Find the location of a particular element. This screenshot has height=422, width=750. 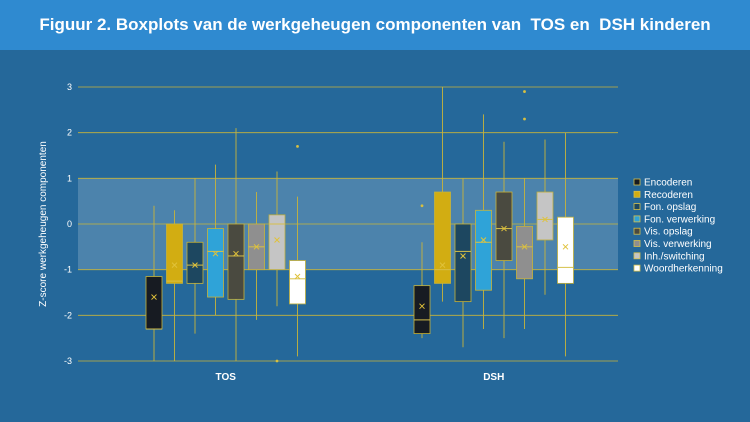

y-tick-label: 2 is located at coordinates (69, 133).